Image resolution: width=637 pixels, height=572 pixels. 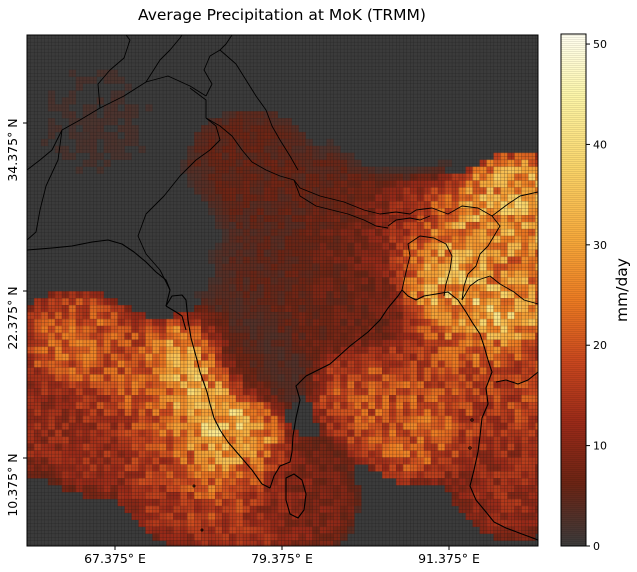 I want to click on colorbar: 0 10 20 30 40 50 mm/day, so click(x=595, y=293).